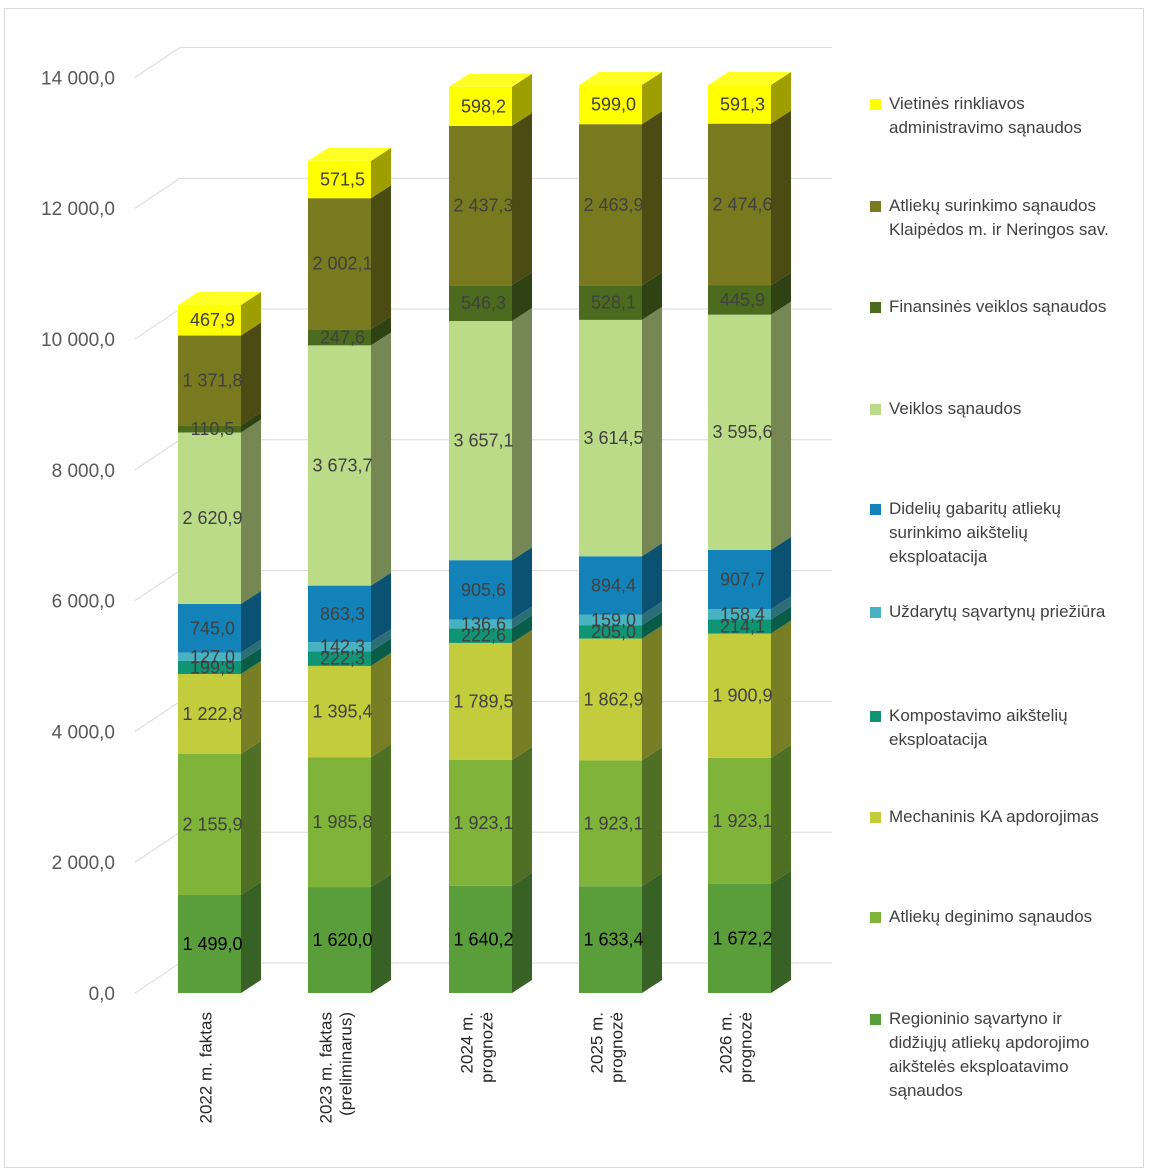  Describe the element at coordinates (742, 205) in the screenshot. I see `data-label: 2 474,6` at that location.